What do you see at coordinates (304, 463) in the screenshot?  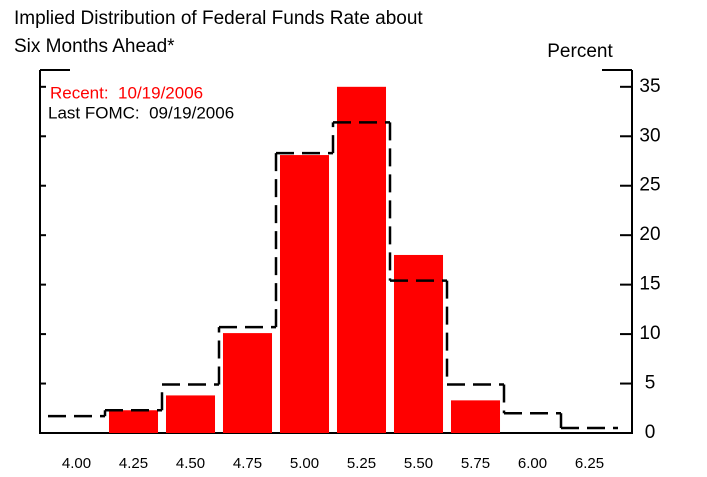 I see `x-tick-label: 5.00` at bounding box center [304, 463].